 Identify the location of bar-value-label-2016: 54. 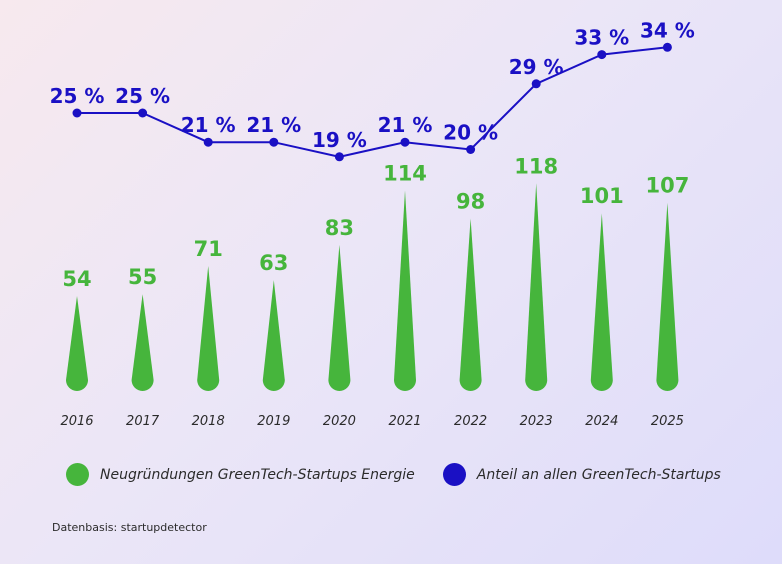
(76, 279).